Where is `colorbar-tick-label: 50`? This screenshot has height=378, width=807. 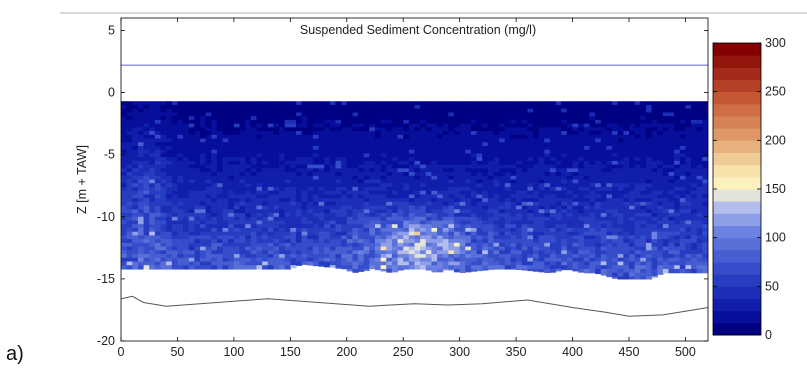 colorbar-tick-label: 50 is located at coordinates (772, 286).